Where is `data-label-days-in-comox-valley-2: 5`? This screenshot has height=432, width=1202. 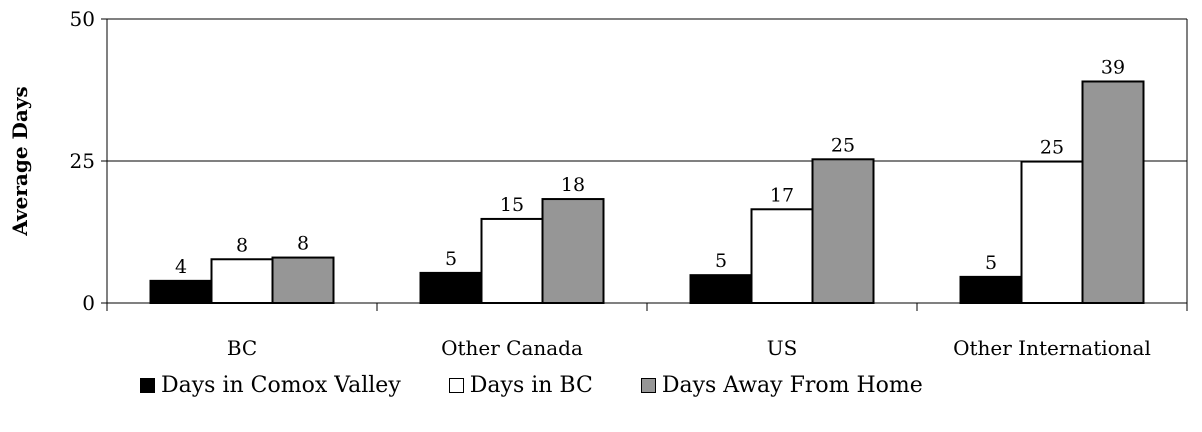 data-label-days-in-comox-valley-2: 5 is located at coordinates (721, 261).